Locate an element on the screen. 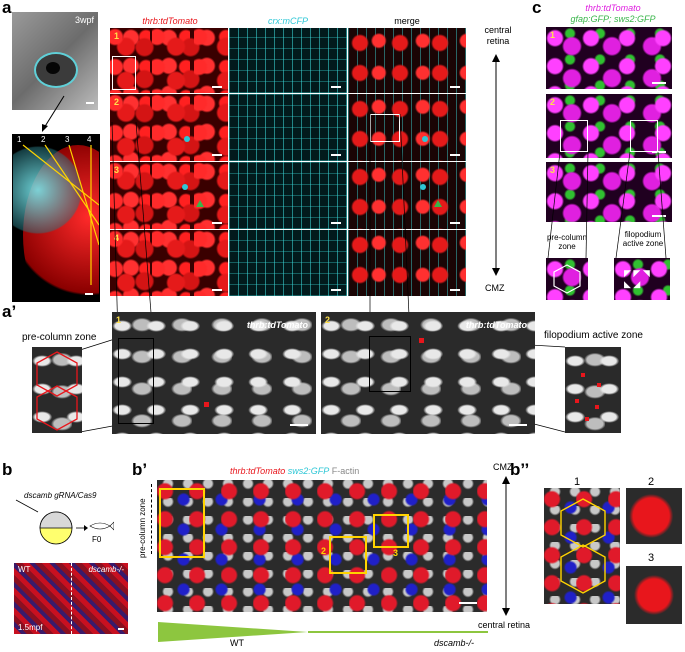 This screenshot has height=652, width=685. col-header-thrb: thrb:tdTomato is located at coordinates (170, 21).